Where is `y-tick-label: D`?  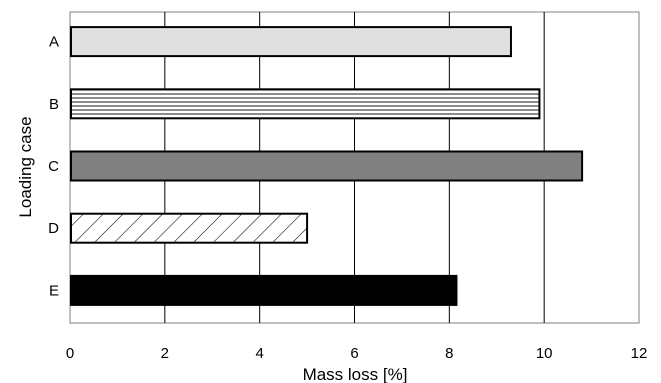 y-tick-label: D is located at coordinates (53, 228).